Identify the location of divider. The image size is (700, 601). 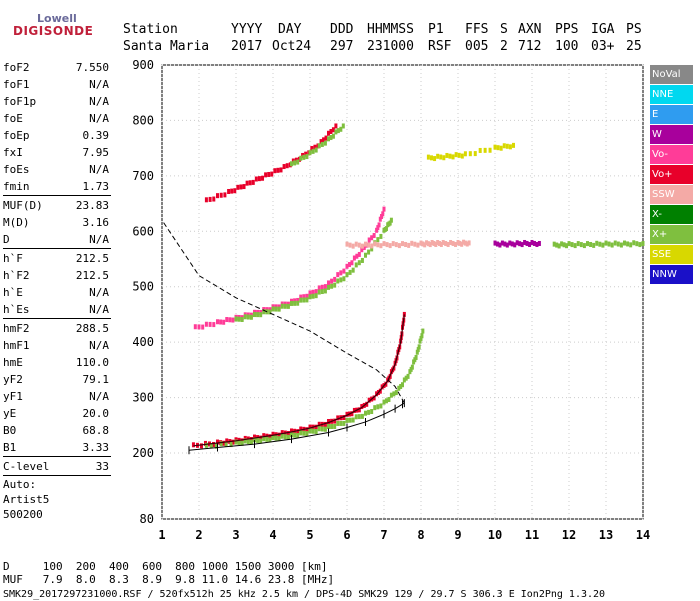
(57, 456).